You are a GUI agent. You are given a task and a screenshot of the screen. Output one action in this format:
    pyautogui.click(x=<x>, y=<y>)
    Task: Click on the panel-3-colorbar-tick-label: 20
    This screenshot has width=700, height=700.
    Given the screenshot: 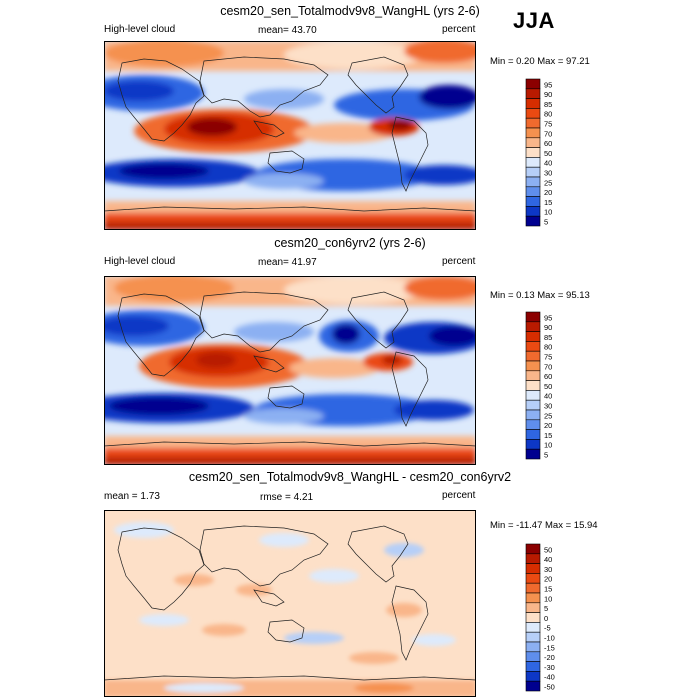 What is the action you would take?
    pyautogui.click(x=548, y=579)
    